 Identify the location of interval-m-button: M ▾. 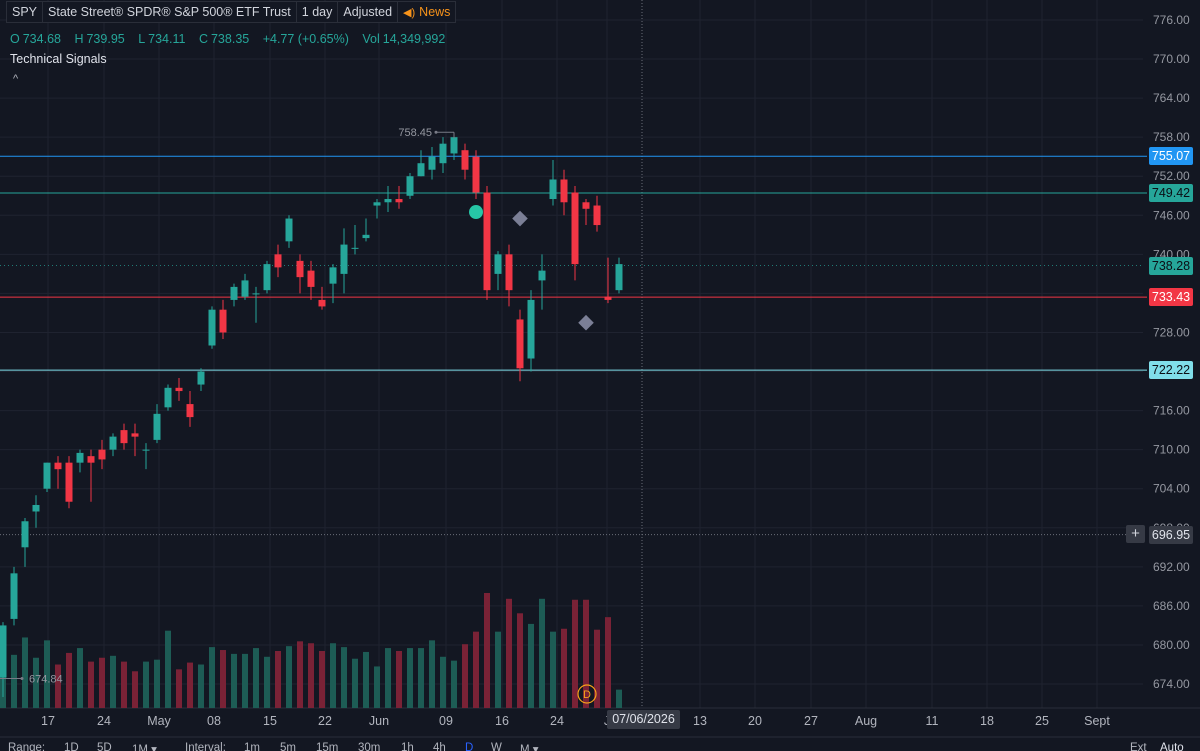
(529, 747).